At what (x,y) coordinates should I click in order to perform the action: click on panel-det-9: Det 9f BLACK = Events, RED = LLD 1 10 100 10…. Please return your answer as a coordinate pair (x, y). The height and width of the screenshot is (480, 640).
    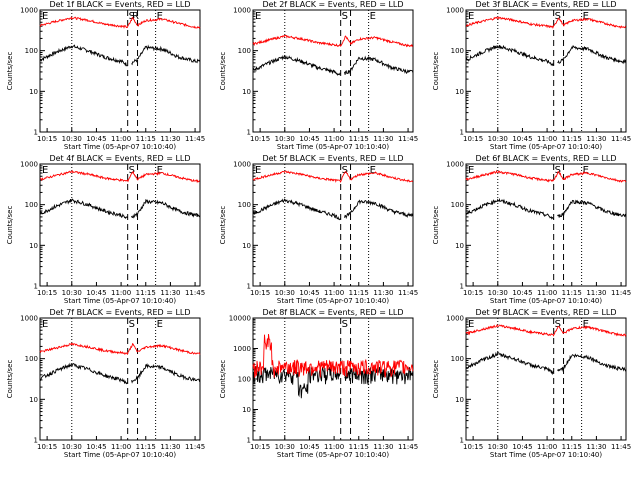
    Looking at the image, I should click on (531, 383).